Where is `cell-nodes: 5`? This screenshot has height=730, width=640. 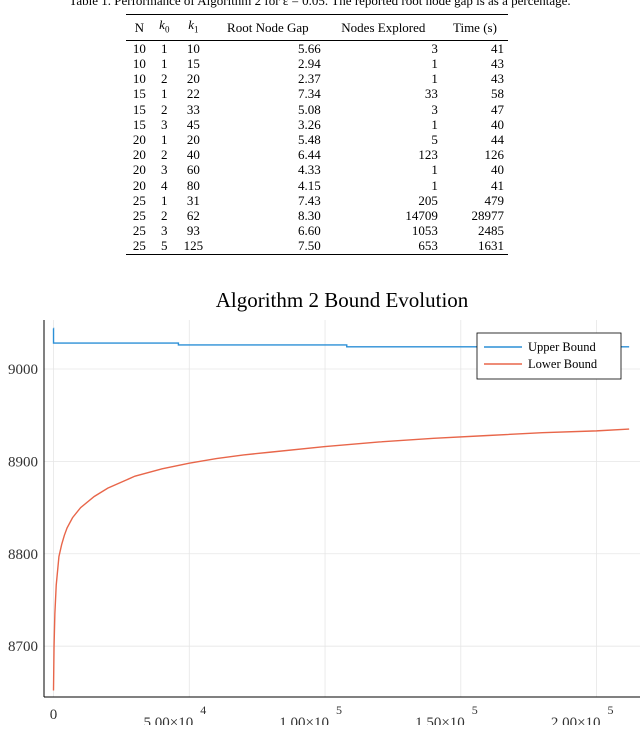 cell-nodes: 5 is located at coordinates (434, 140).